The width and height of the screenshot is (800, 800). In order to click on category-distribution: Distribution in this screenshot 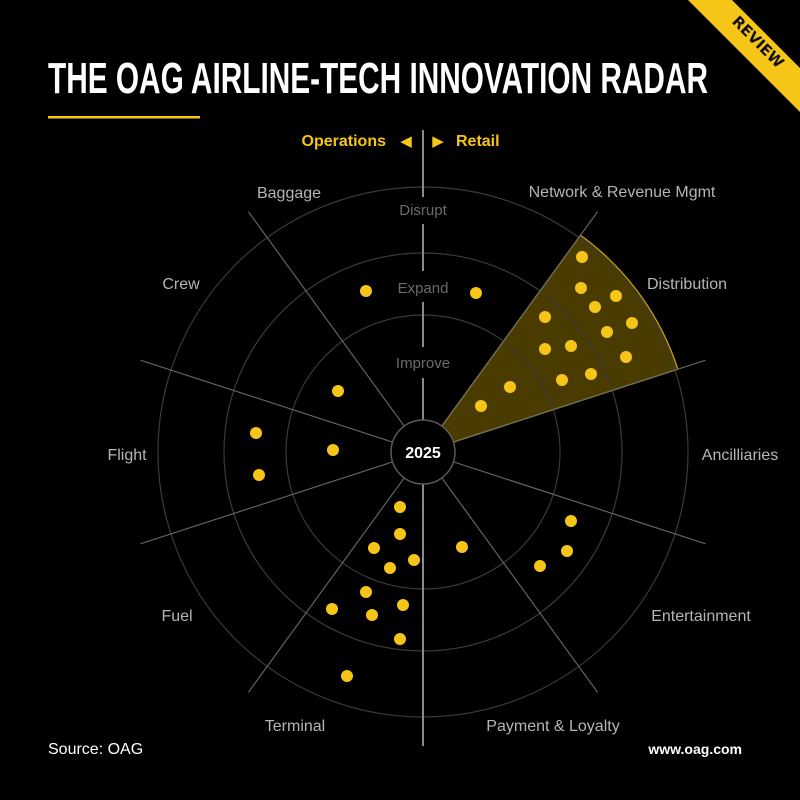, I will do `click(687, 284)`.